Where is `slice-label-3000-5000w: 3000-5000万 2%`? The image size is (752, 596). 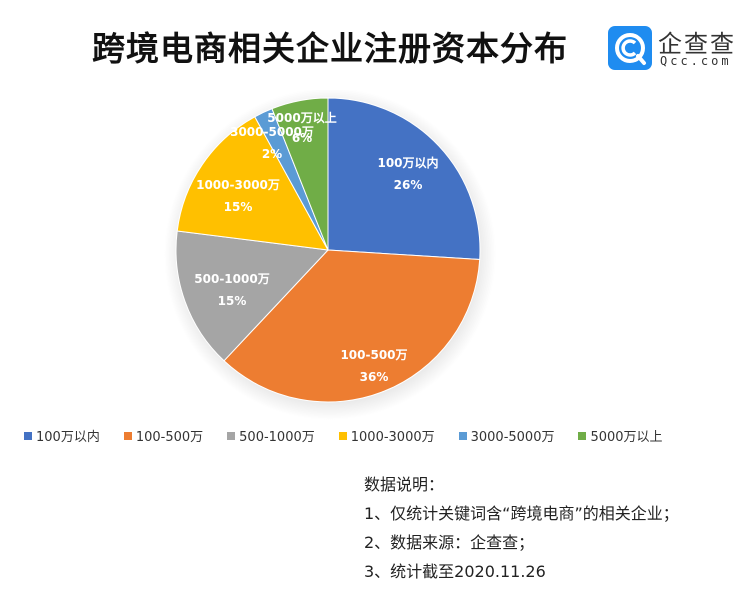
slice-label-3000-5000w: 3000-5000万 2% is located at coordinates (272, 143).